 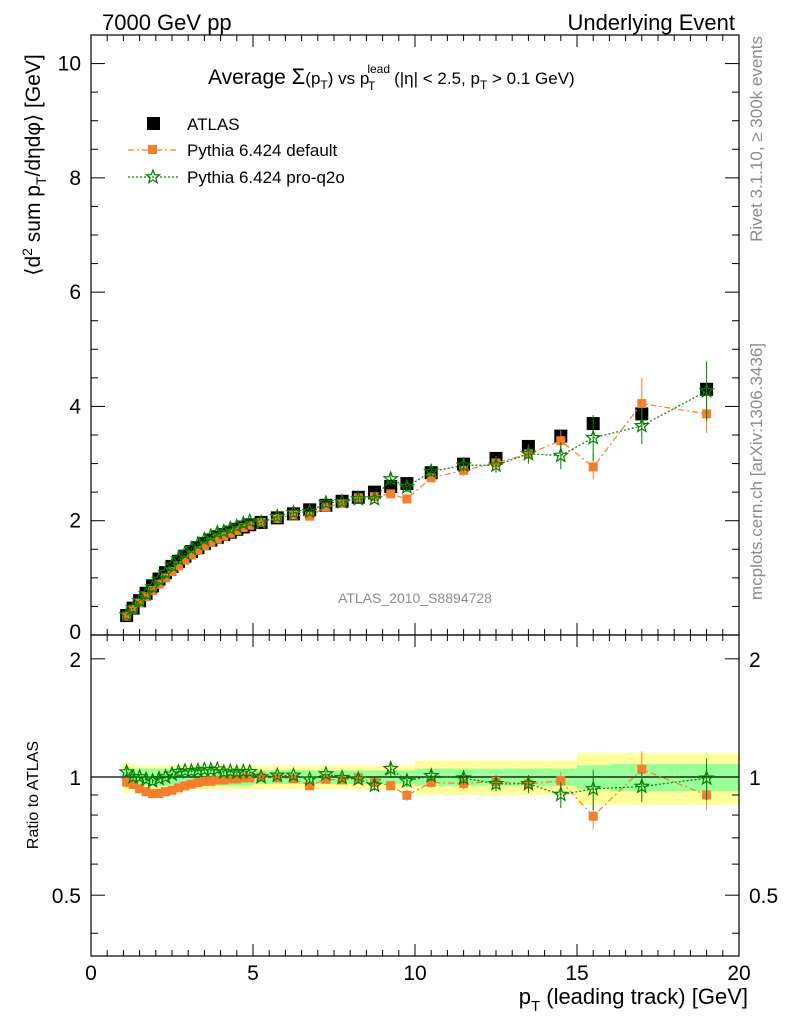 What do you see at coordinates (167, 22) in the screenshot?
I see `header-left: 7000 GeV pp` at bounding box center [167, 22].